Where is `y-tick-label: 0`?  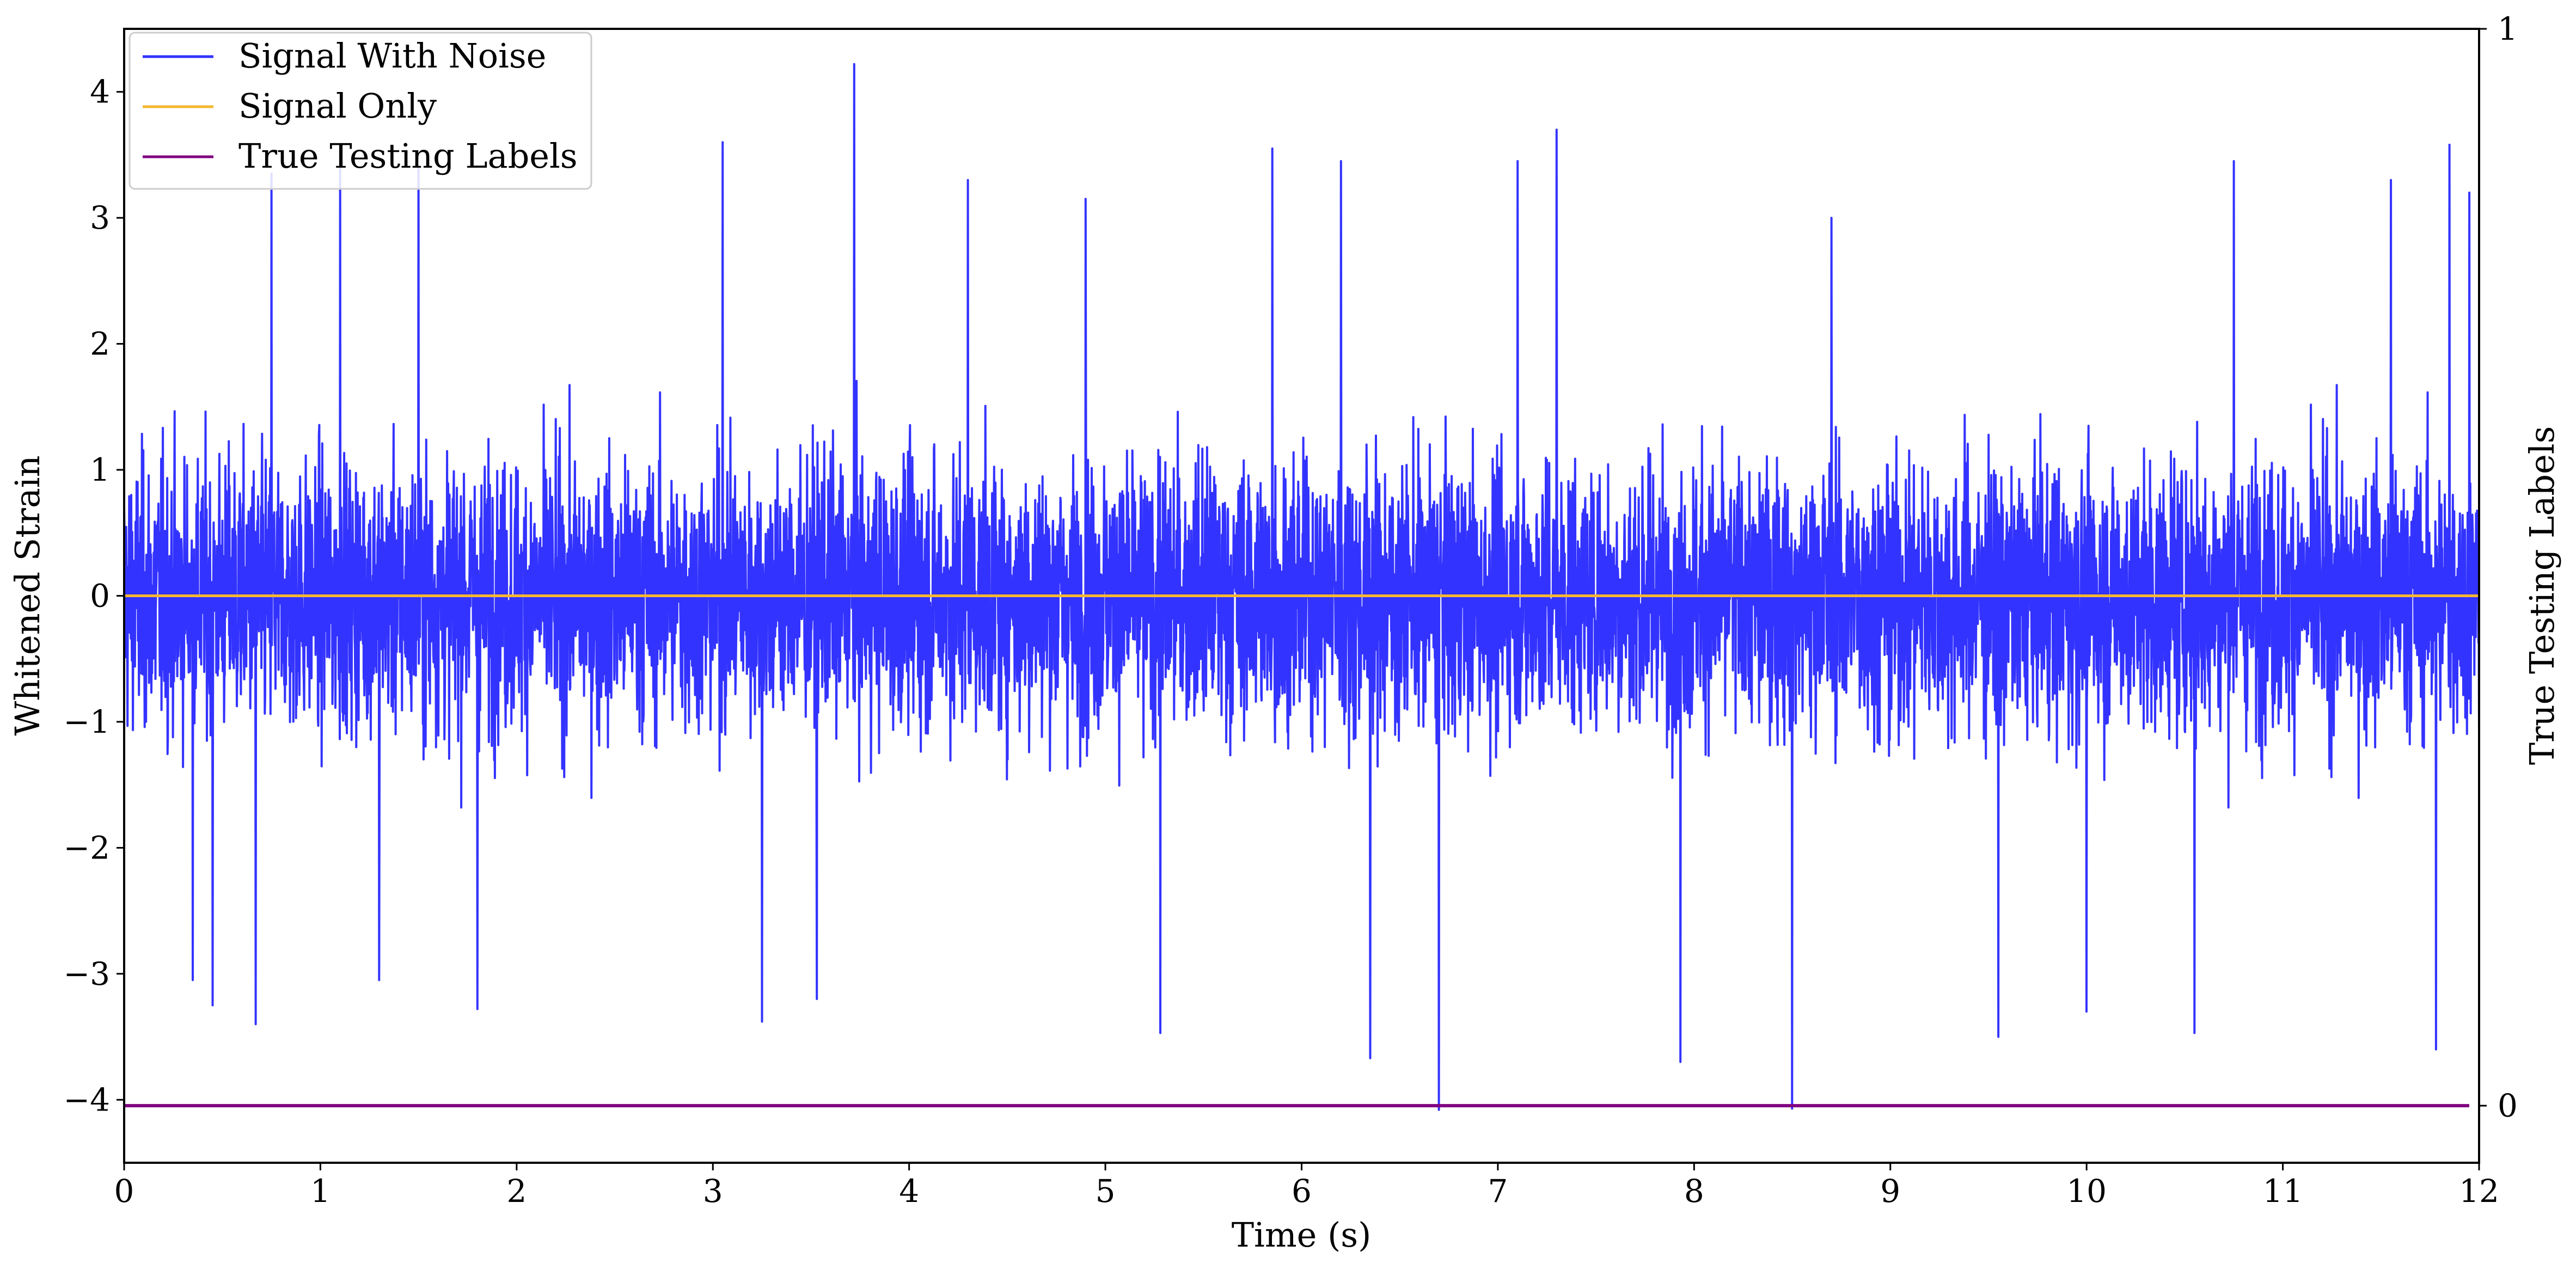 y-tick-label: 0 is located at coordinates (100, 596).